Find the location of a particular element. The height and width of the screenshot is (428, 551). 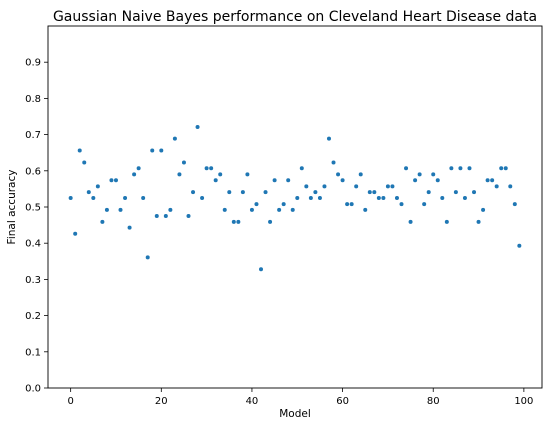

x-axis-label: Model is located at coordinates (295, 414).